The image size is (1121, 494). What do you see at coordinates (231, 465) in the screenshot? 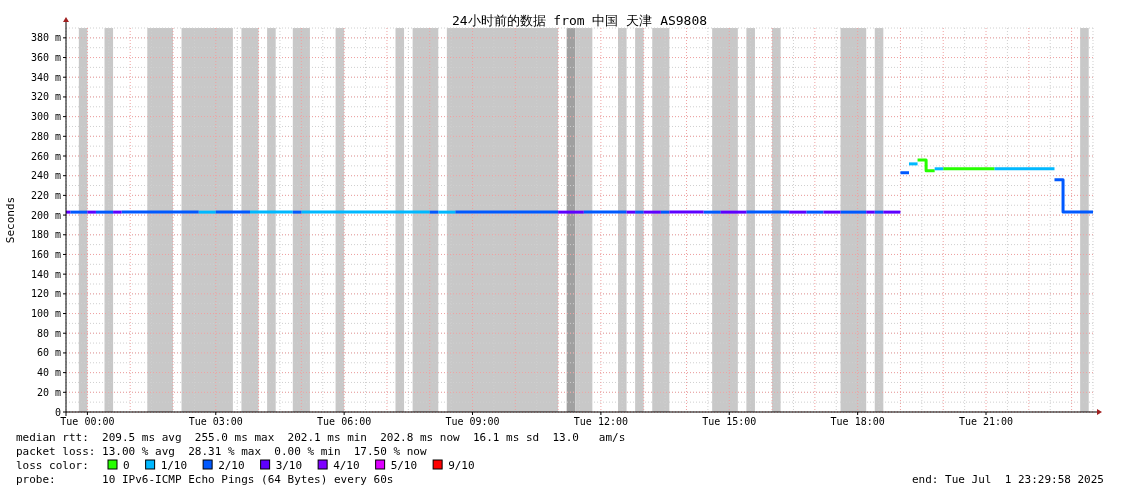
I see `legend-label: 2/10` at bounding box center [231, 465].